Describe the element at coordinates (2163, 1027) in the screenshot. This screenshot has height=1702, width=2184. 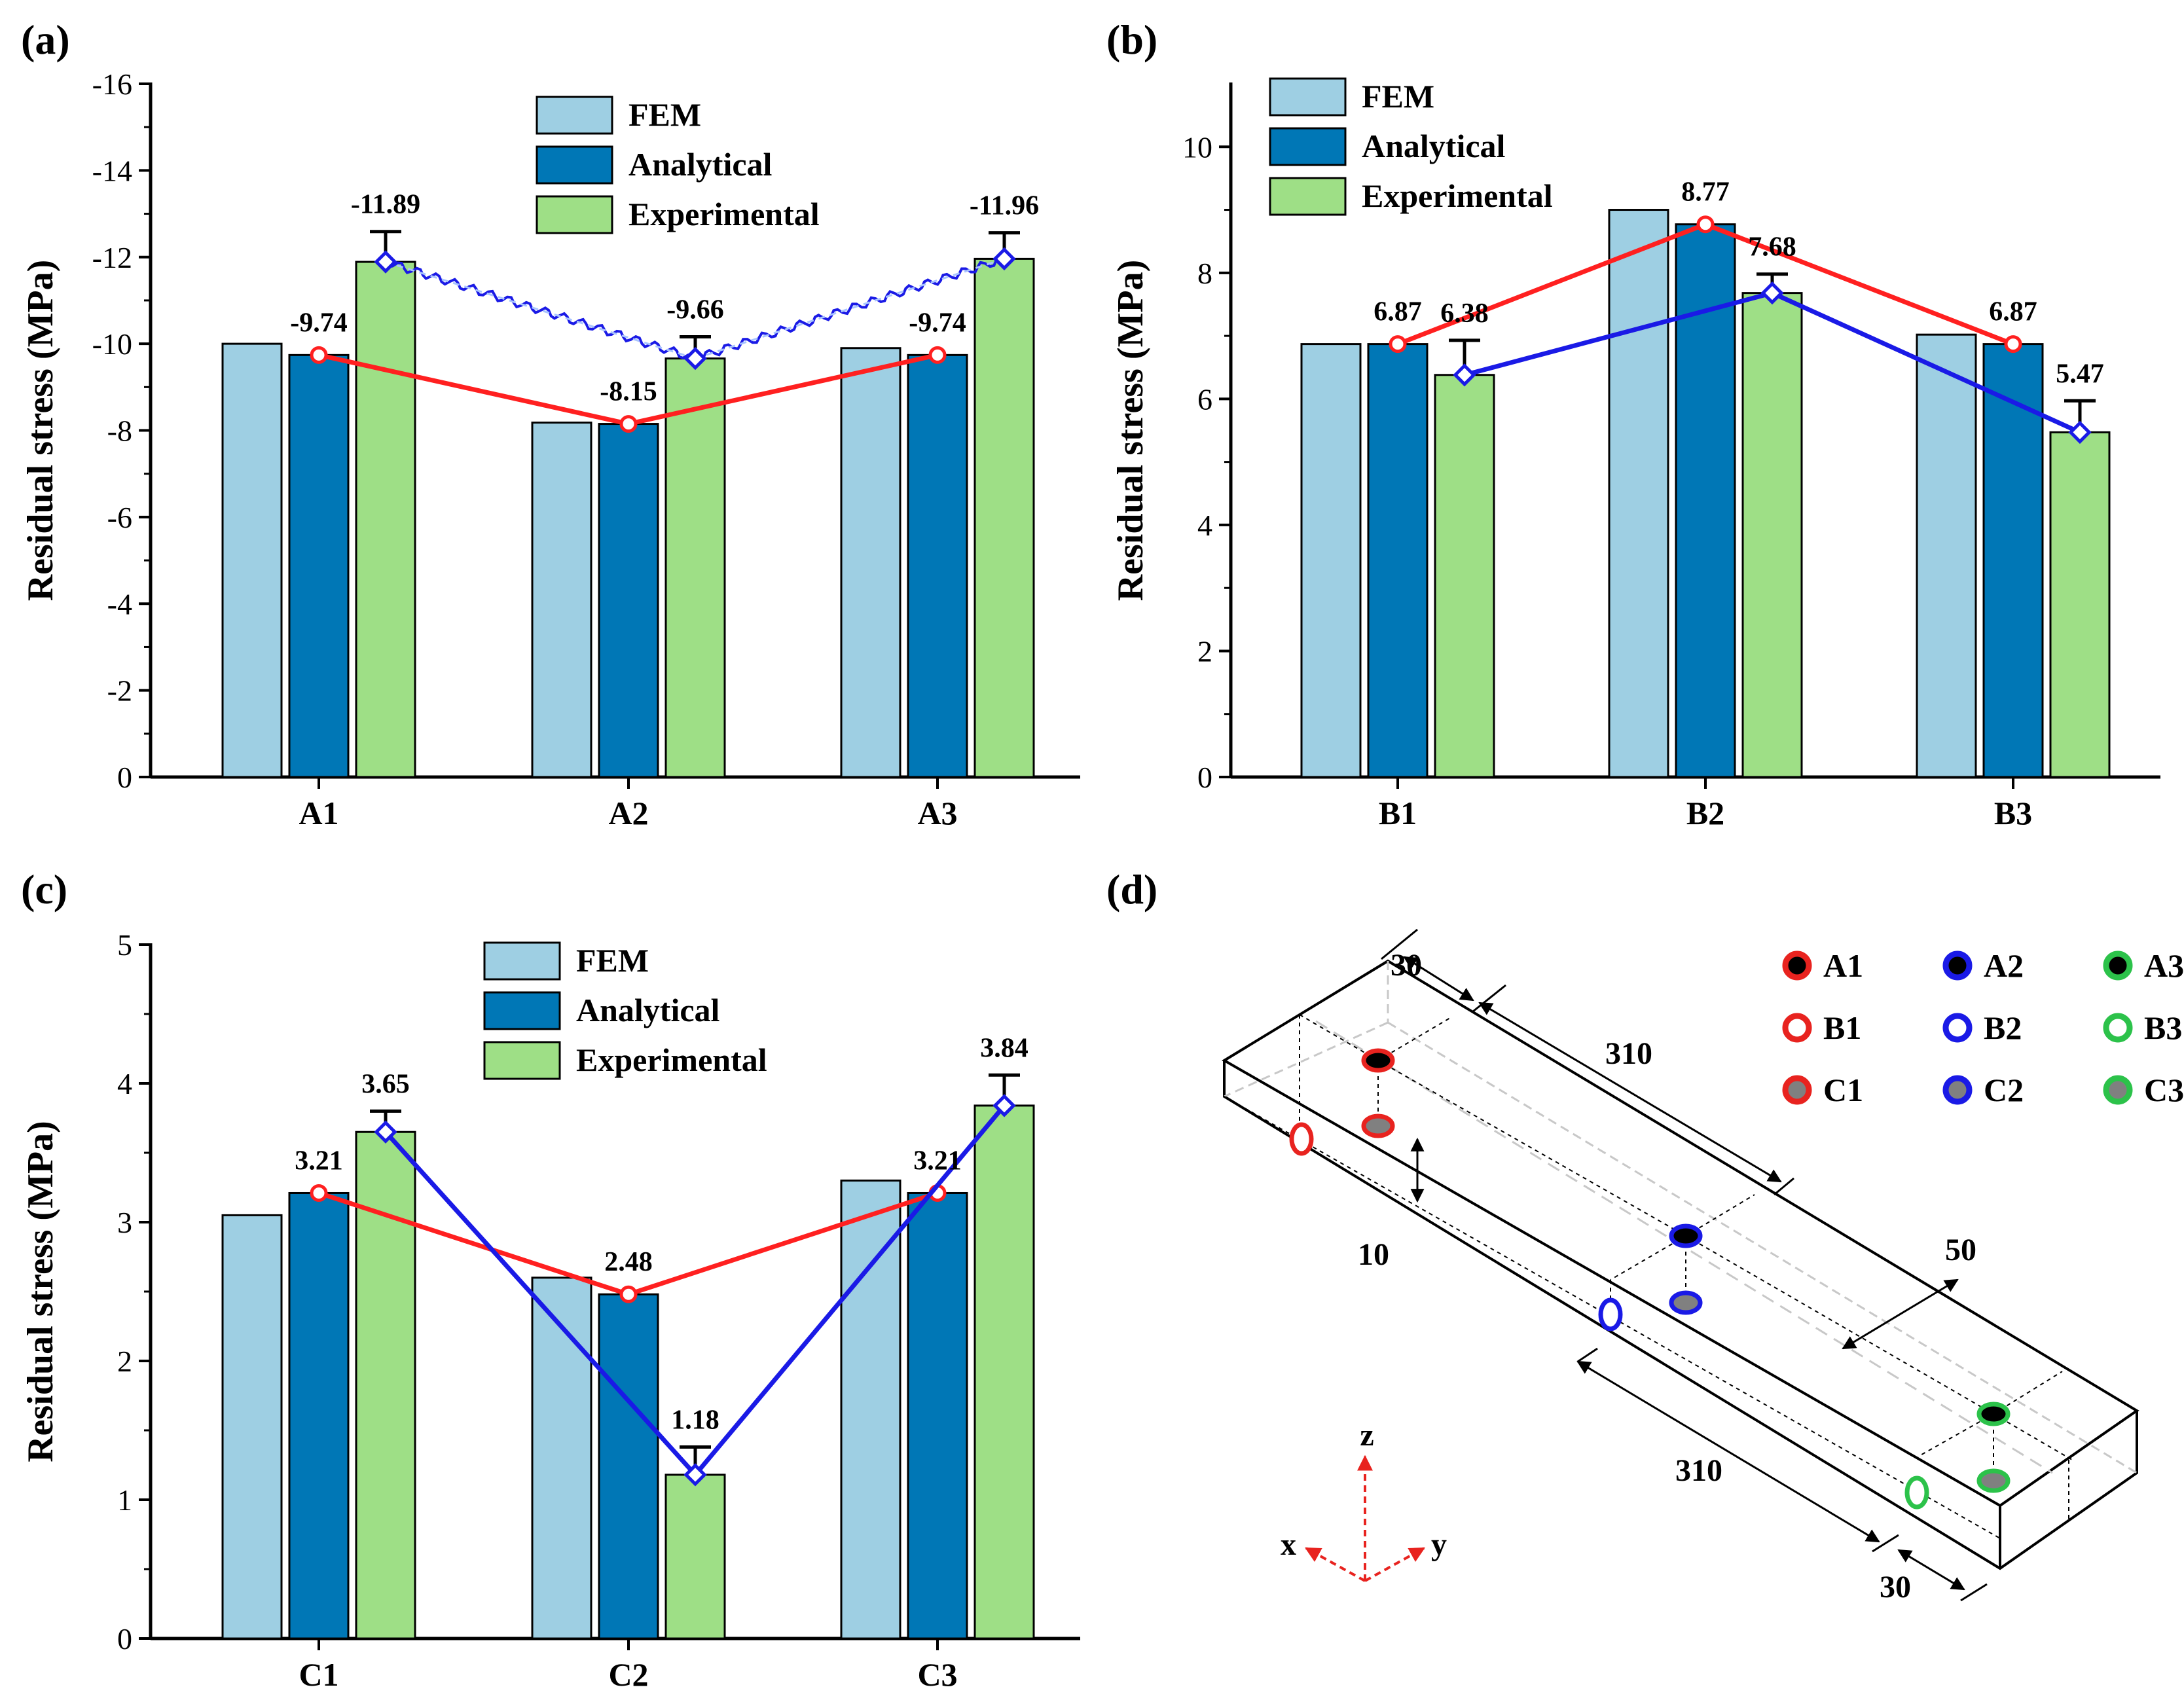
I see `legend-point-label: B3` at that location.